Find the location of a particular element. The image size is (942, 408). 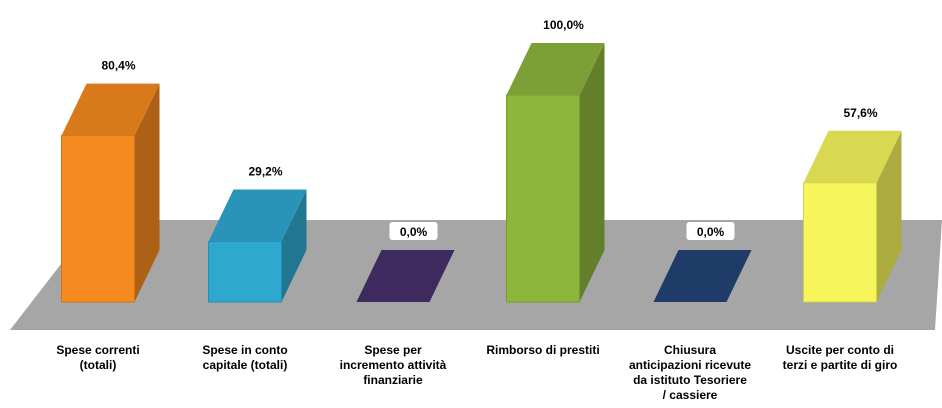

x-tick-label: Spese per incremento attività finanziarie is located at coordinates (393, 365).